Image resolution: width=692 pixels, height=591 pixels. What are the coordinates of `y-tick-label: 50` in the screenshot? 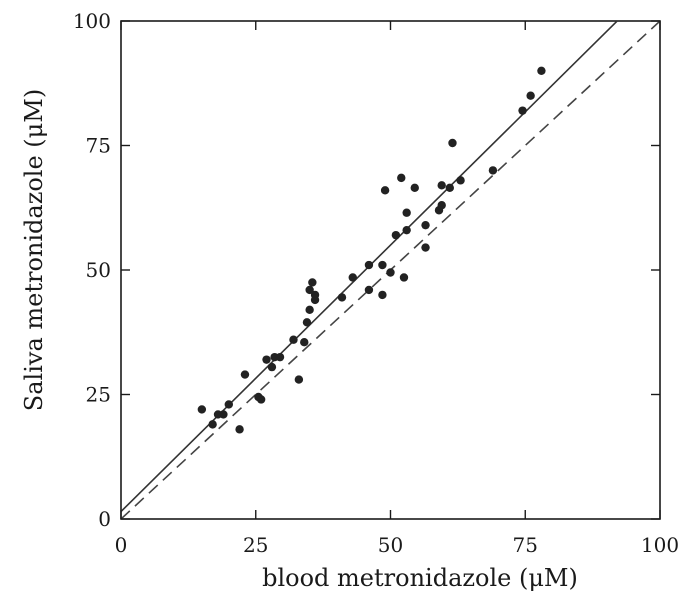 It's located at (98, 270).